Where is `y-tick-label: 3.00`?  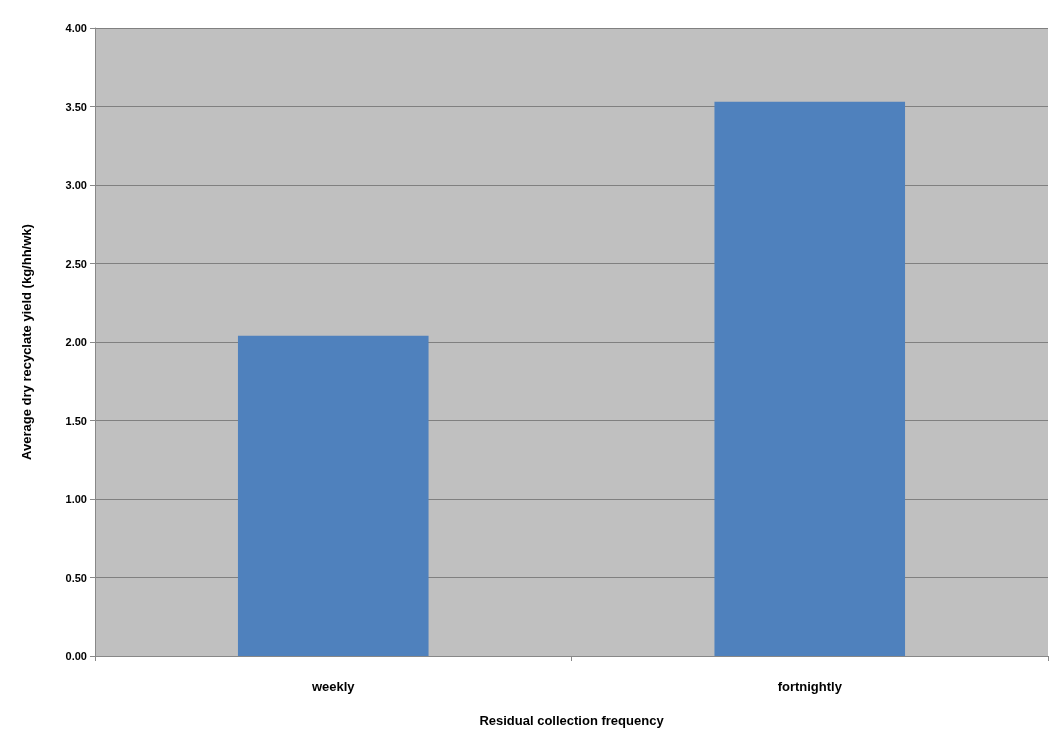 y-tick-label: 3.00 is located at coordinates (76, 185).